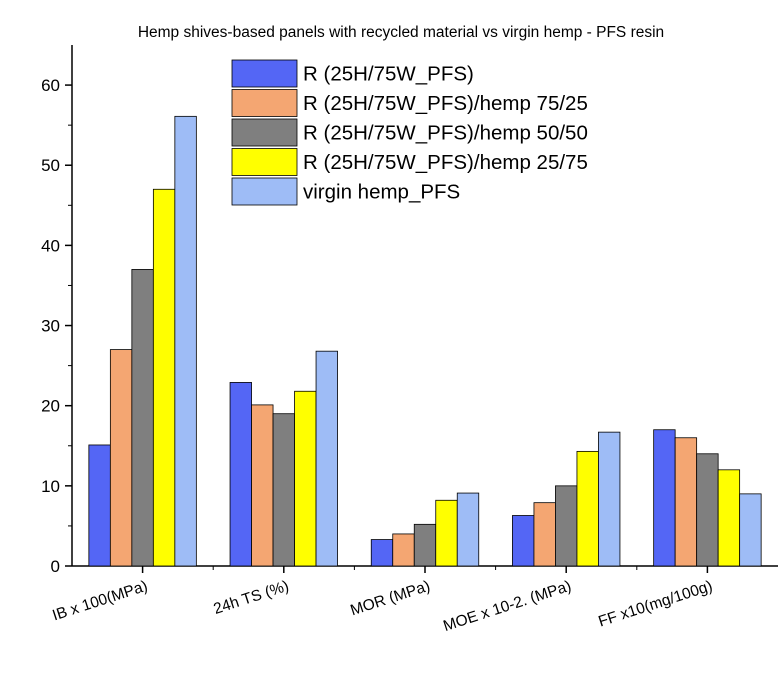 The image size is (783, 696). Describe the element at coordinates (50, 326) in the screenshot. I see `y-tick-label: 30` at that location.